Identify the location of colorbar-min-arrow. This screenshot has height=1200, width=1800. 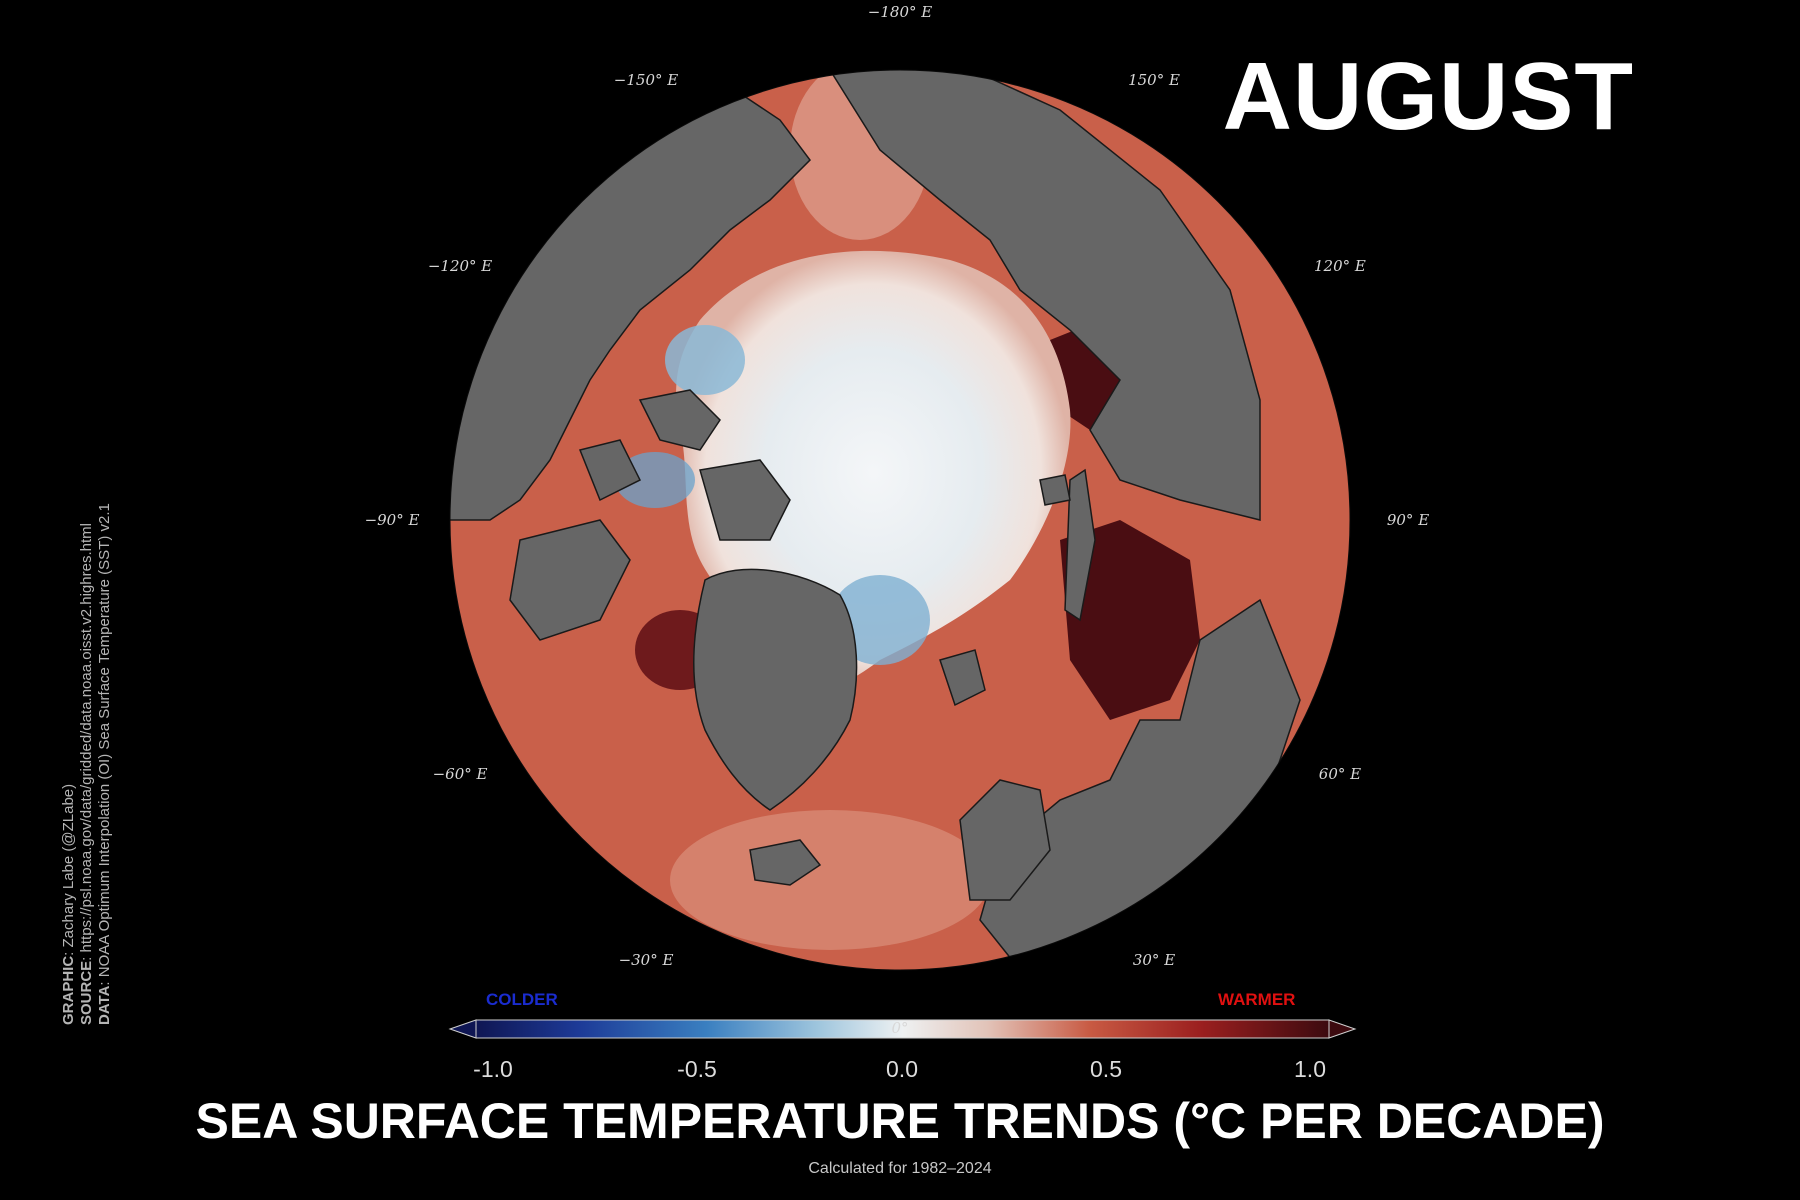
(462, 1029).